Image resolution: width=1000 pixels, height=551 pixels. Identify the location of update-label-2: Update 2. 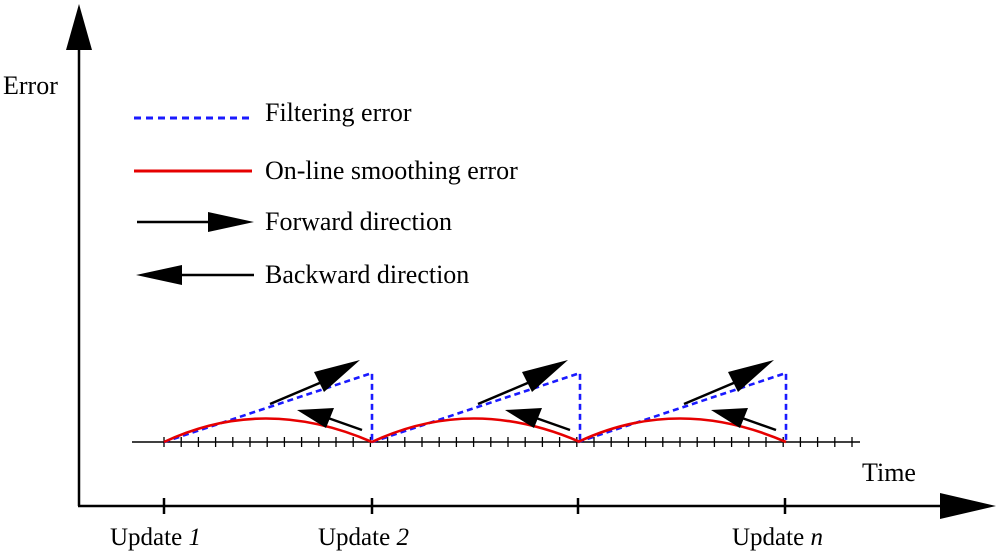
(363, 537).